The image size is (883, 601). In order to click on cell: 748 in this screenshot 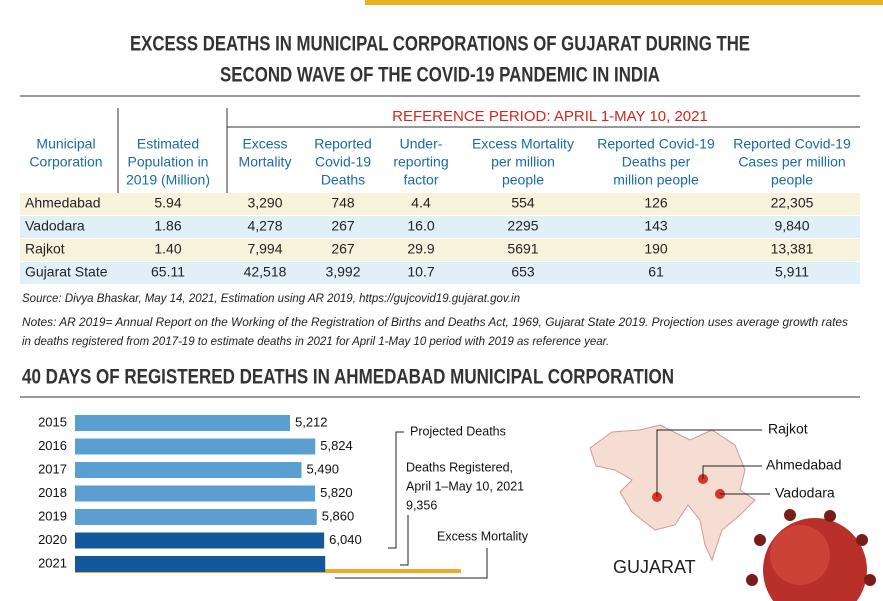, I will do `click(343, 203)`.